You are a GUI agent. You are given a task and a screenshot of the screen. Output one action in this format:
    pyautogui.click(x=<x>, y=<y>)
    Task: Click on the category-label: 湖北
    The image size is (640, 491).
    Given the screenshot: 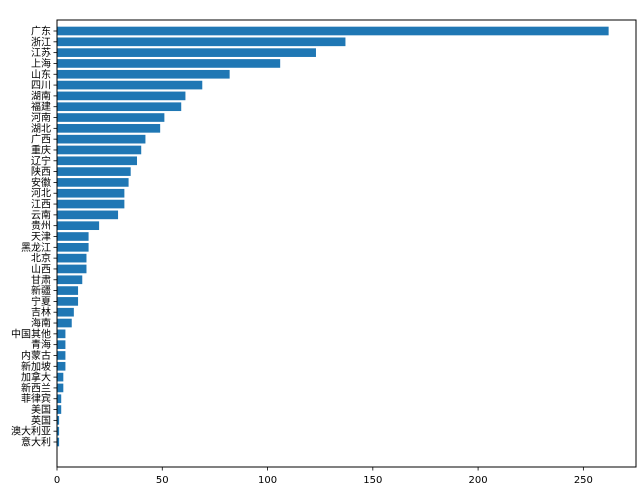 What is the action you would take?
    pyautogui.click(x=41, y=129)
    